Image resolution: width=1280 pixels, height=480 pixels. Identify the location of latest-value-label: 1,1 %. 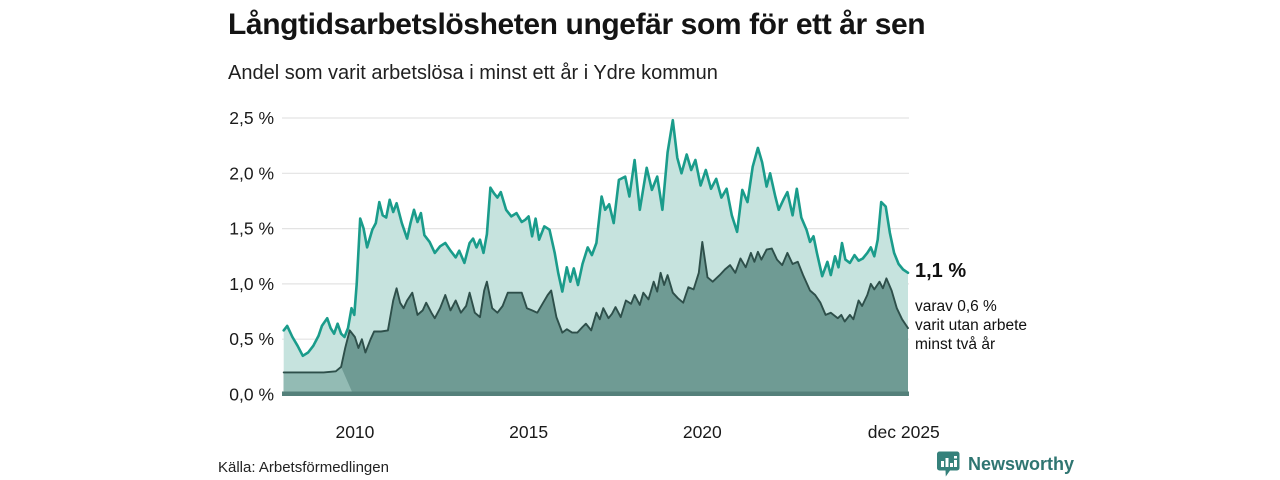
(941, 271).